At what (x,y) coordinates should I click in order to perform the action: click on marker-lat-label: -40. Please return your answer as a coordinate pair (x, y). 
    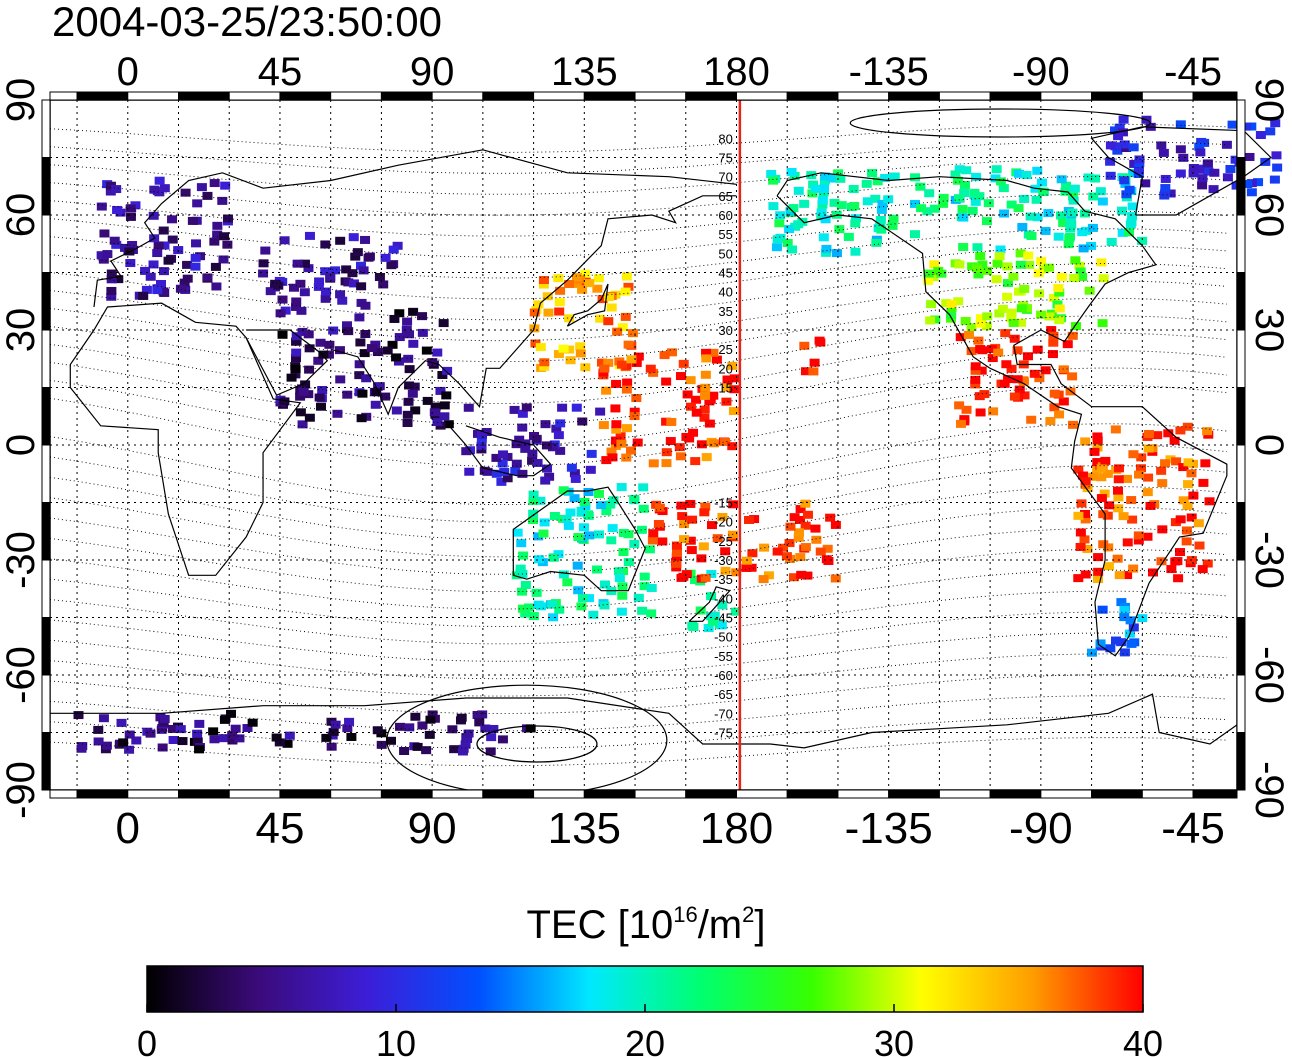
    Looking at the image, I should click on (723, 598).